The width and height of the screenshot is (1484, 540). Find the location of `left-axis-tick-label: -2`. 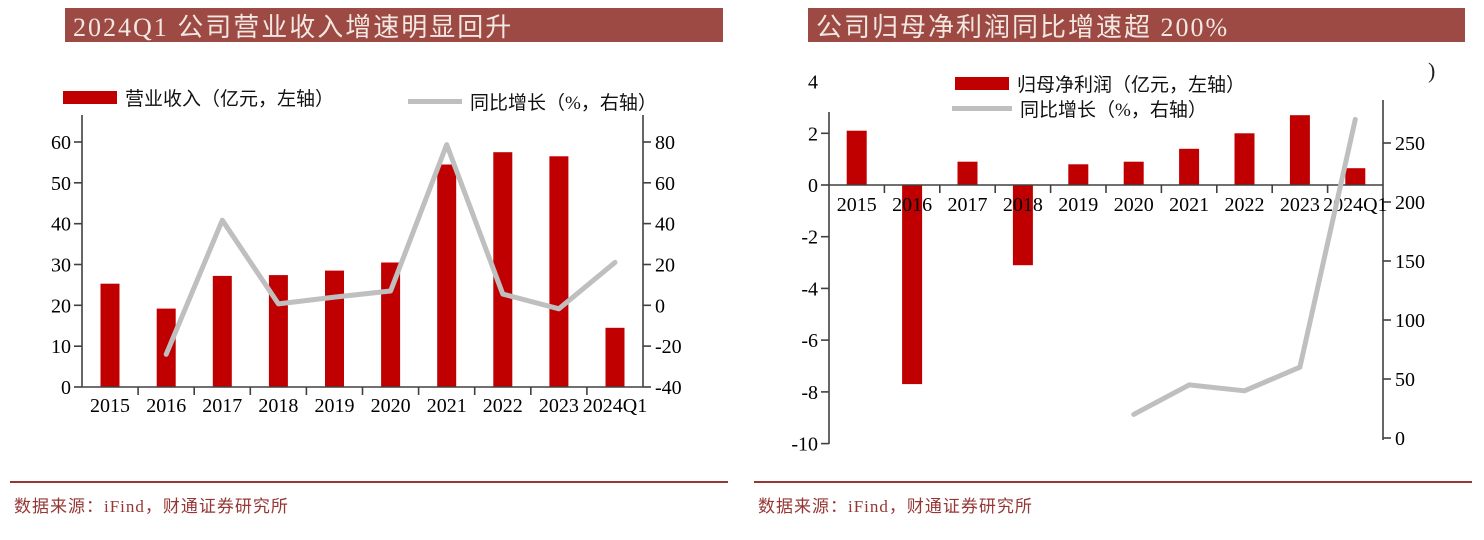

left-axis-tick-label: -2 is located at coordinates (809, 238).